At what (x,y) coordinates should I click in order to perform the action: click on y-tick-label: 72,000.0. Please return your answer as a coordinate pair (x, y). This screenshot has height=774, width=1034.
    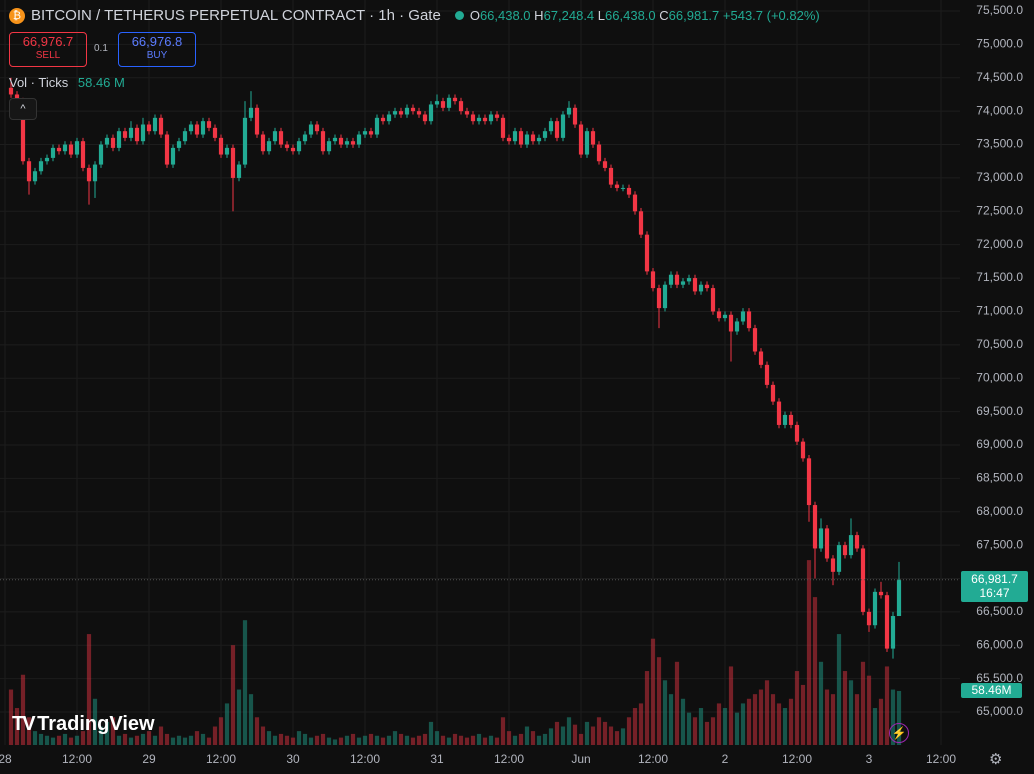
    Looking at the image, I should click on (999, 244).